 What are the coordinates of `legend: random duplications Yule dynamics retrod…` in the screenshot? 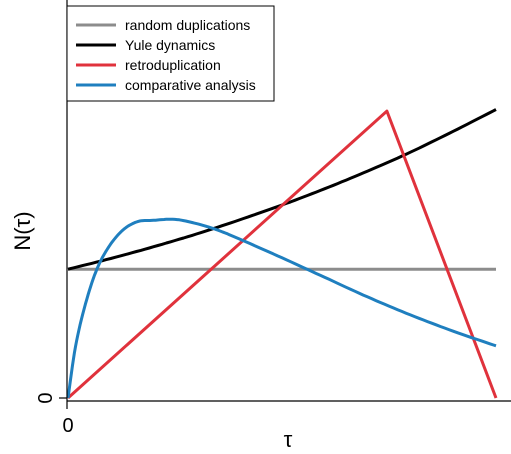 It's located at (170, 53).